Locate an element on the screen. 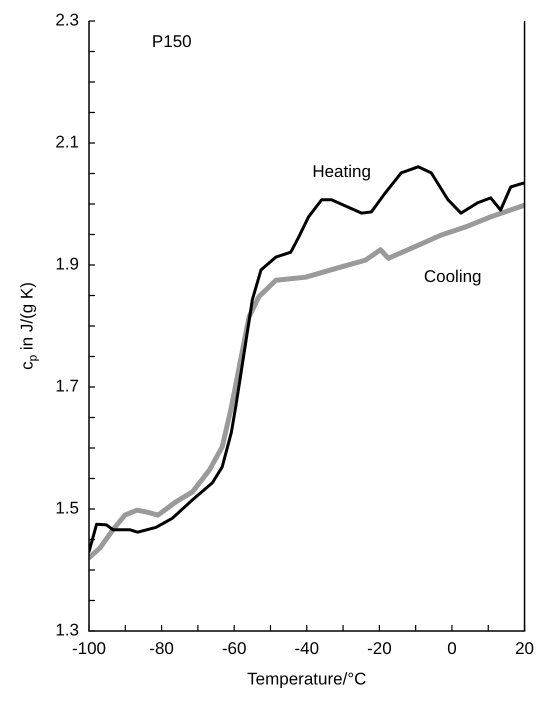  x-tick-label: -20 is located at coordinates (379, 648).